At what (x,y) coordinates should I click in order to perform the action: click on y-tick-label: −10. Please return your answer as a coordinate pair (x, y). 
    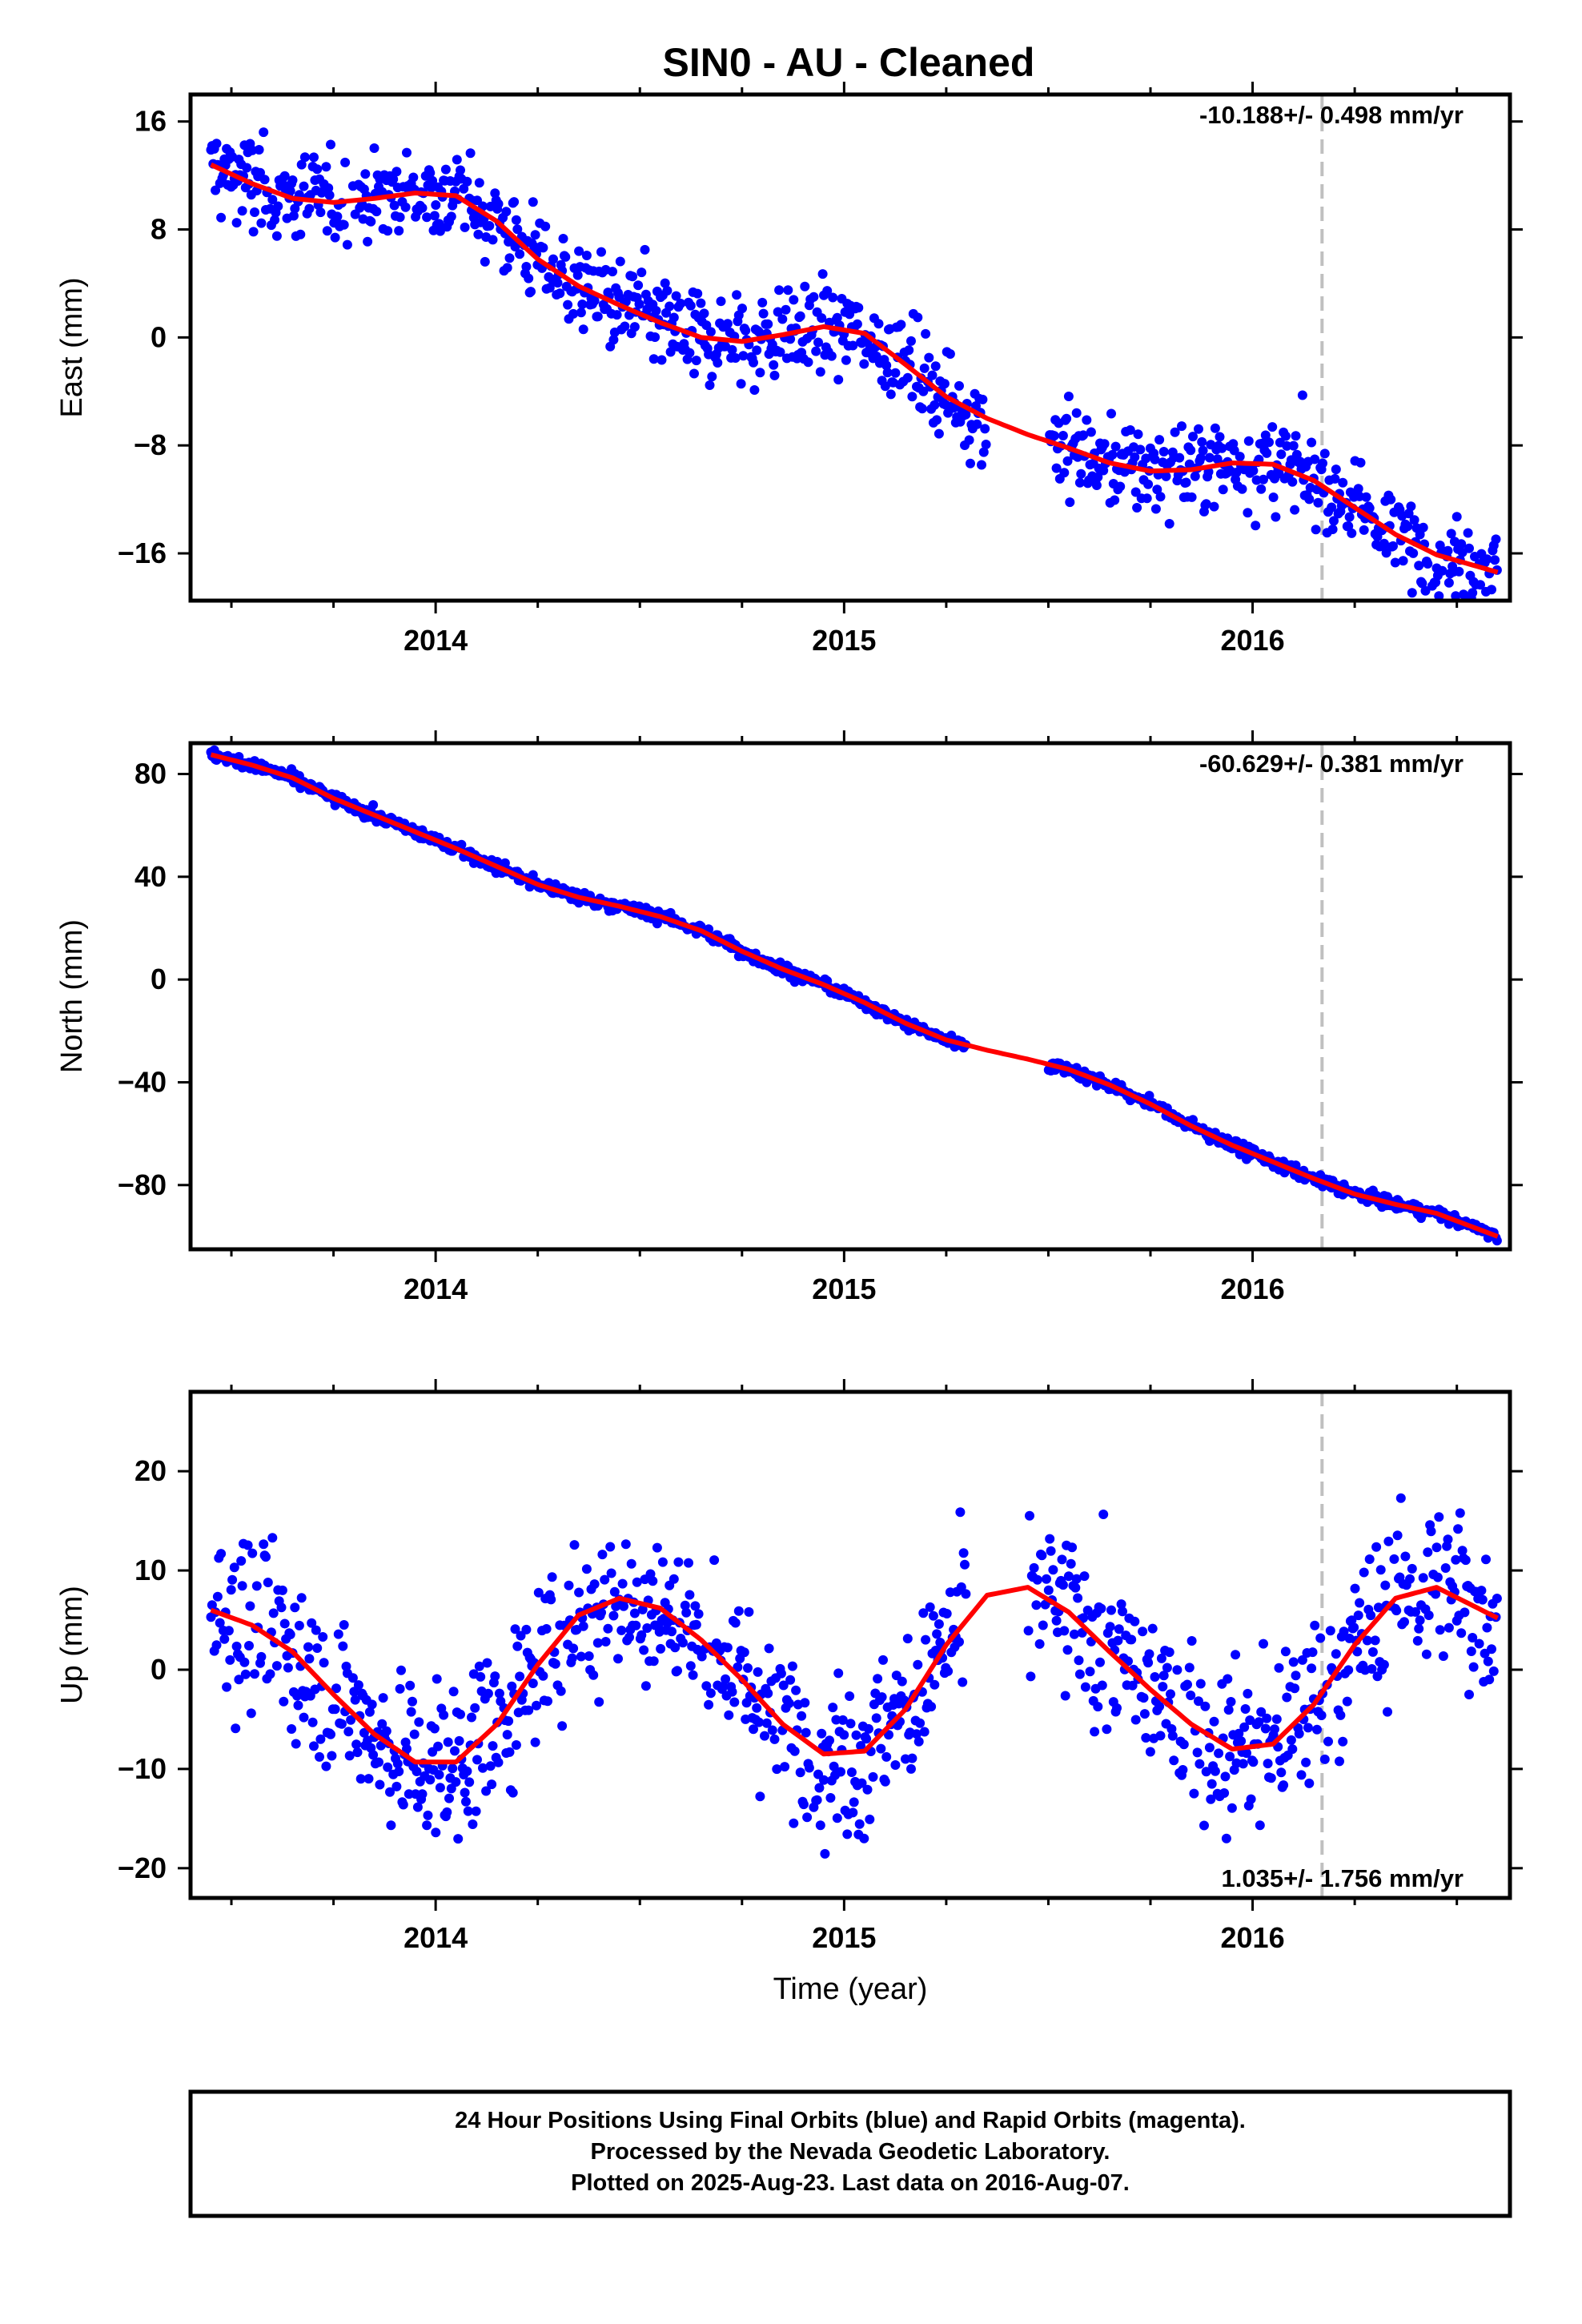
    Looking at the image, I should click on (142, 1768).